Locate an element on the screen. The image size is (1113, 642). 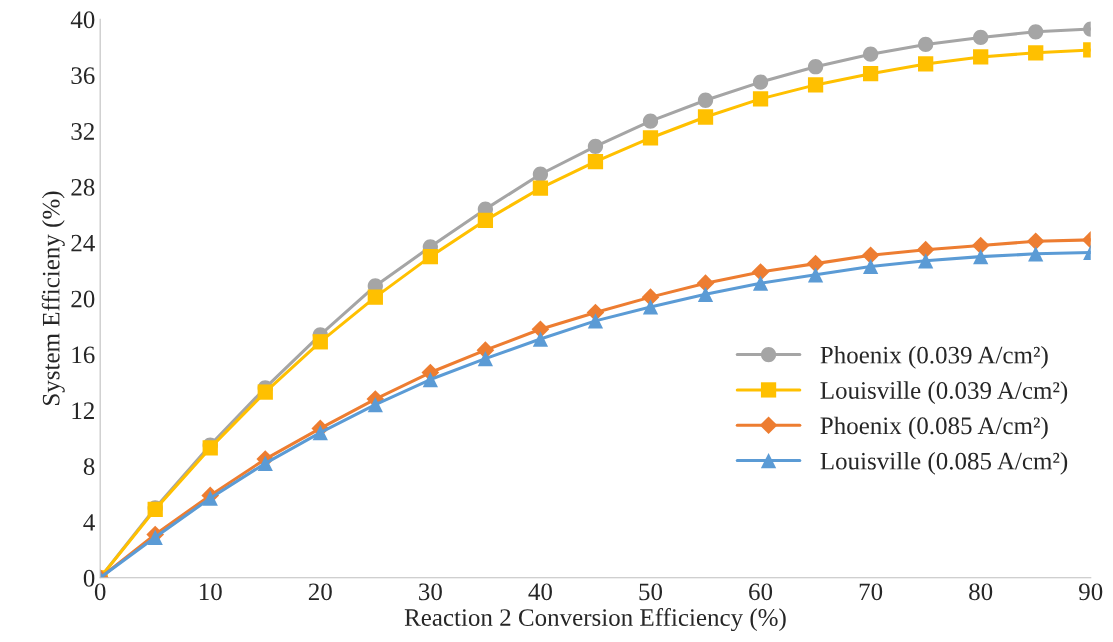
legend-label: Phoenix (0.039 A/cm²) is located at coordinates (934, 357).